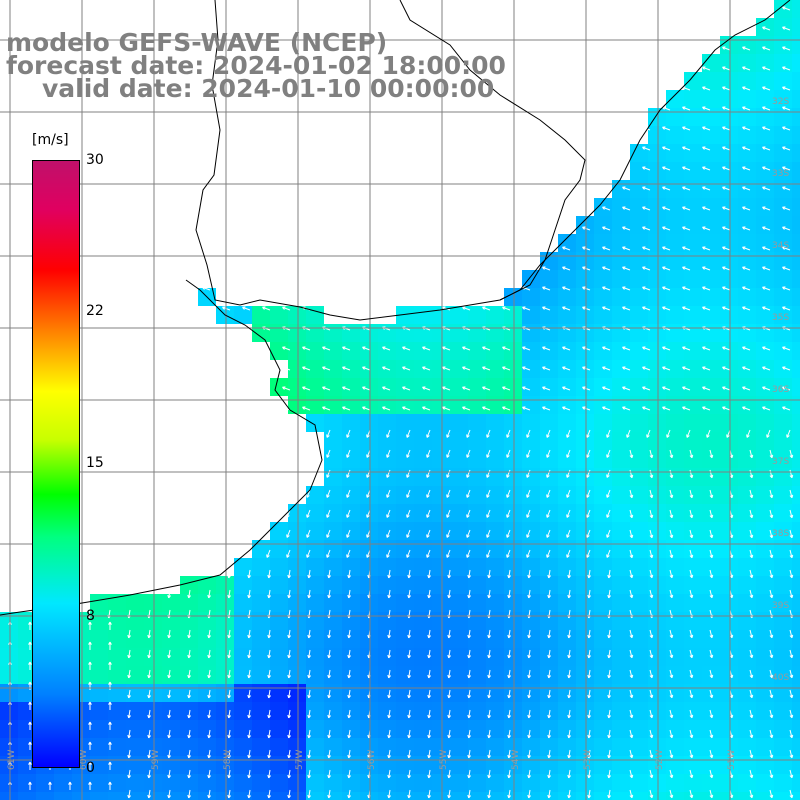  Describe the element at coordinates (90, 616) in the screenshot. I see `colorbar-tick-label: 8` at that location.